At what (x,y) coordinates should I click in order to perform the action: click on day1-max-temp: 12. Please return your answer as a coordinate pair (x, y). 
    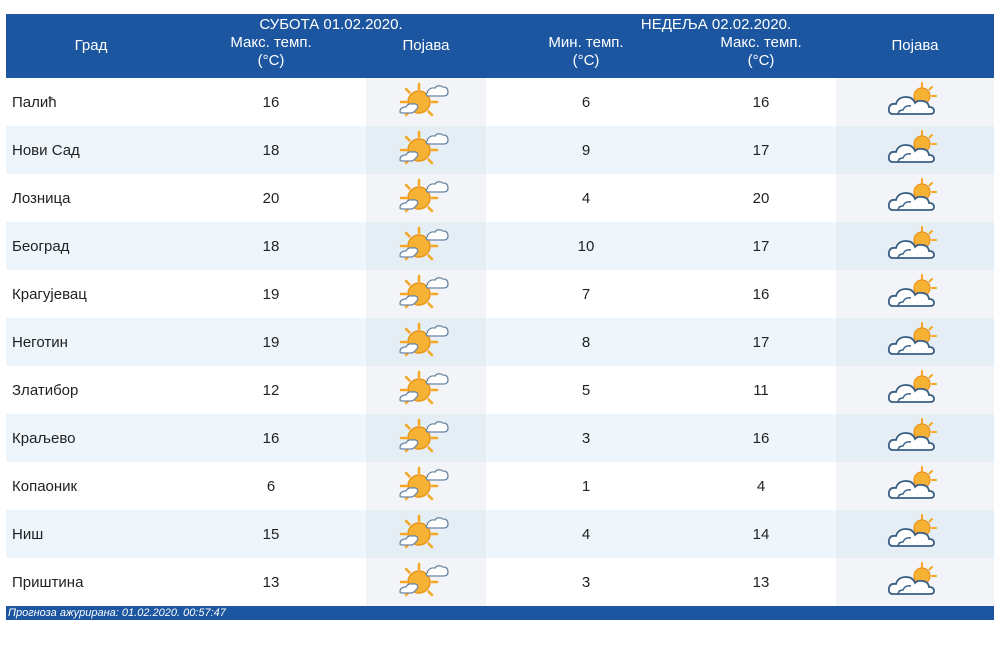
    Looking at the image, I should click on (271, 390).